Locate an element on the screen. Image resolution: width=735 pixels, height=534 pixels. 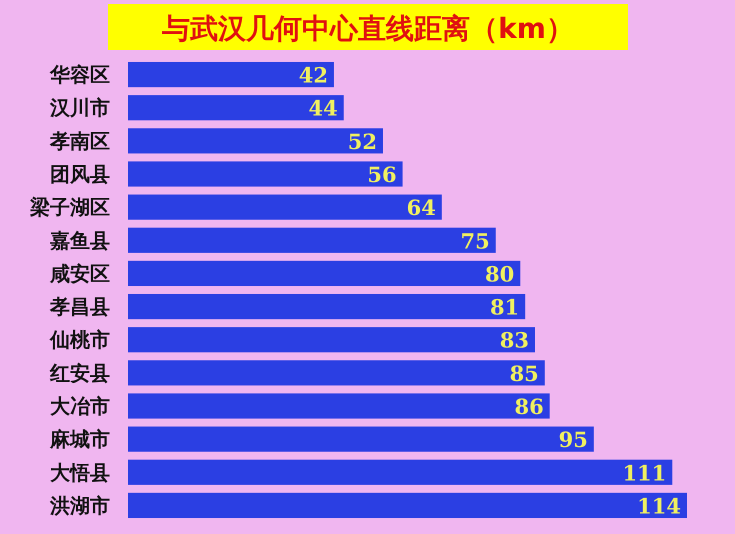
y-tick-label: 孝昌县 is located at coordinates (79, 306).